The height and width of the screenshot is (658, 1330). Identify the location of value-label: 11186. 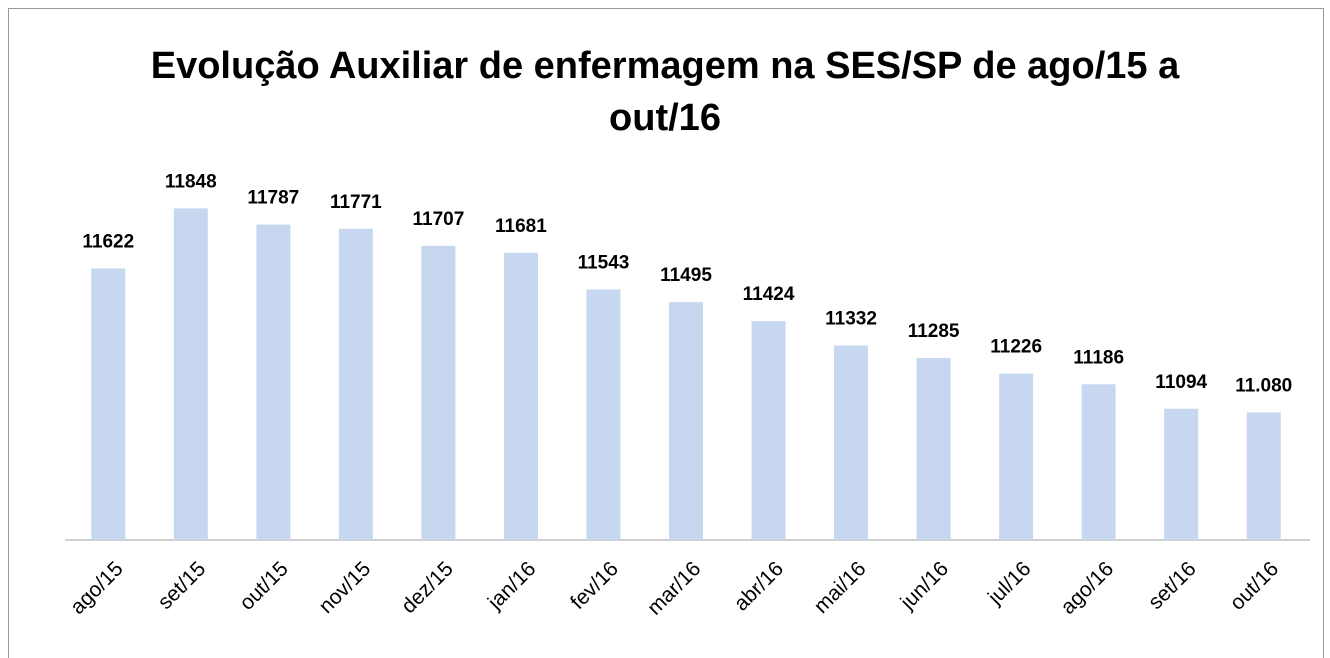
(1098, 357).